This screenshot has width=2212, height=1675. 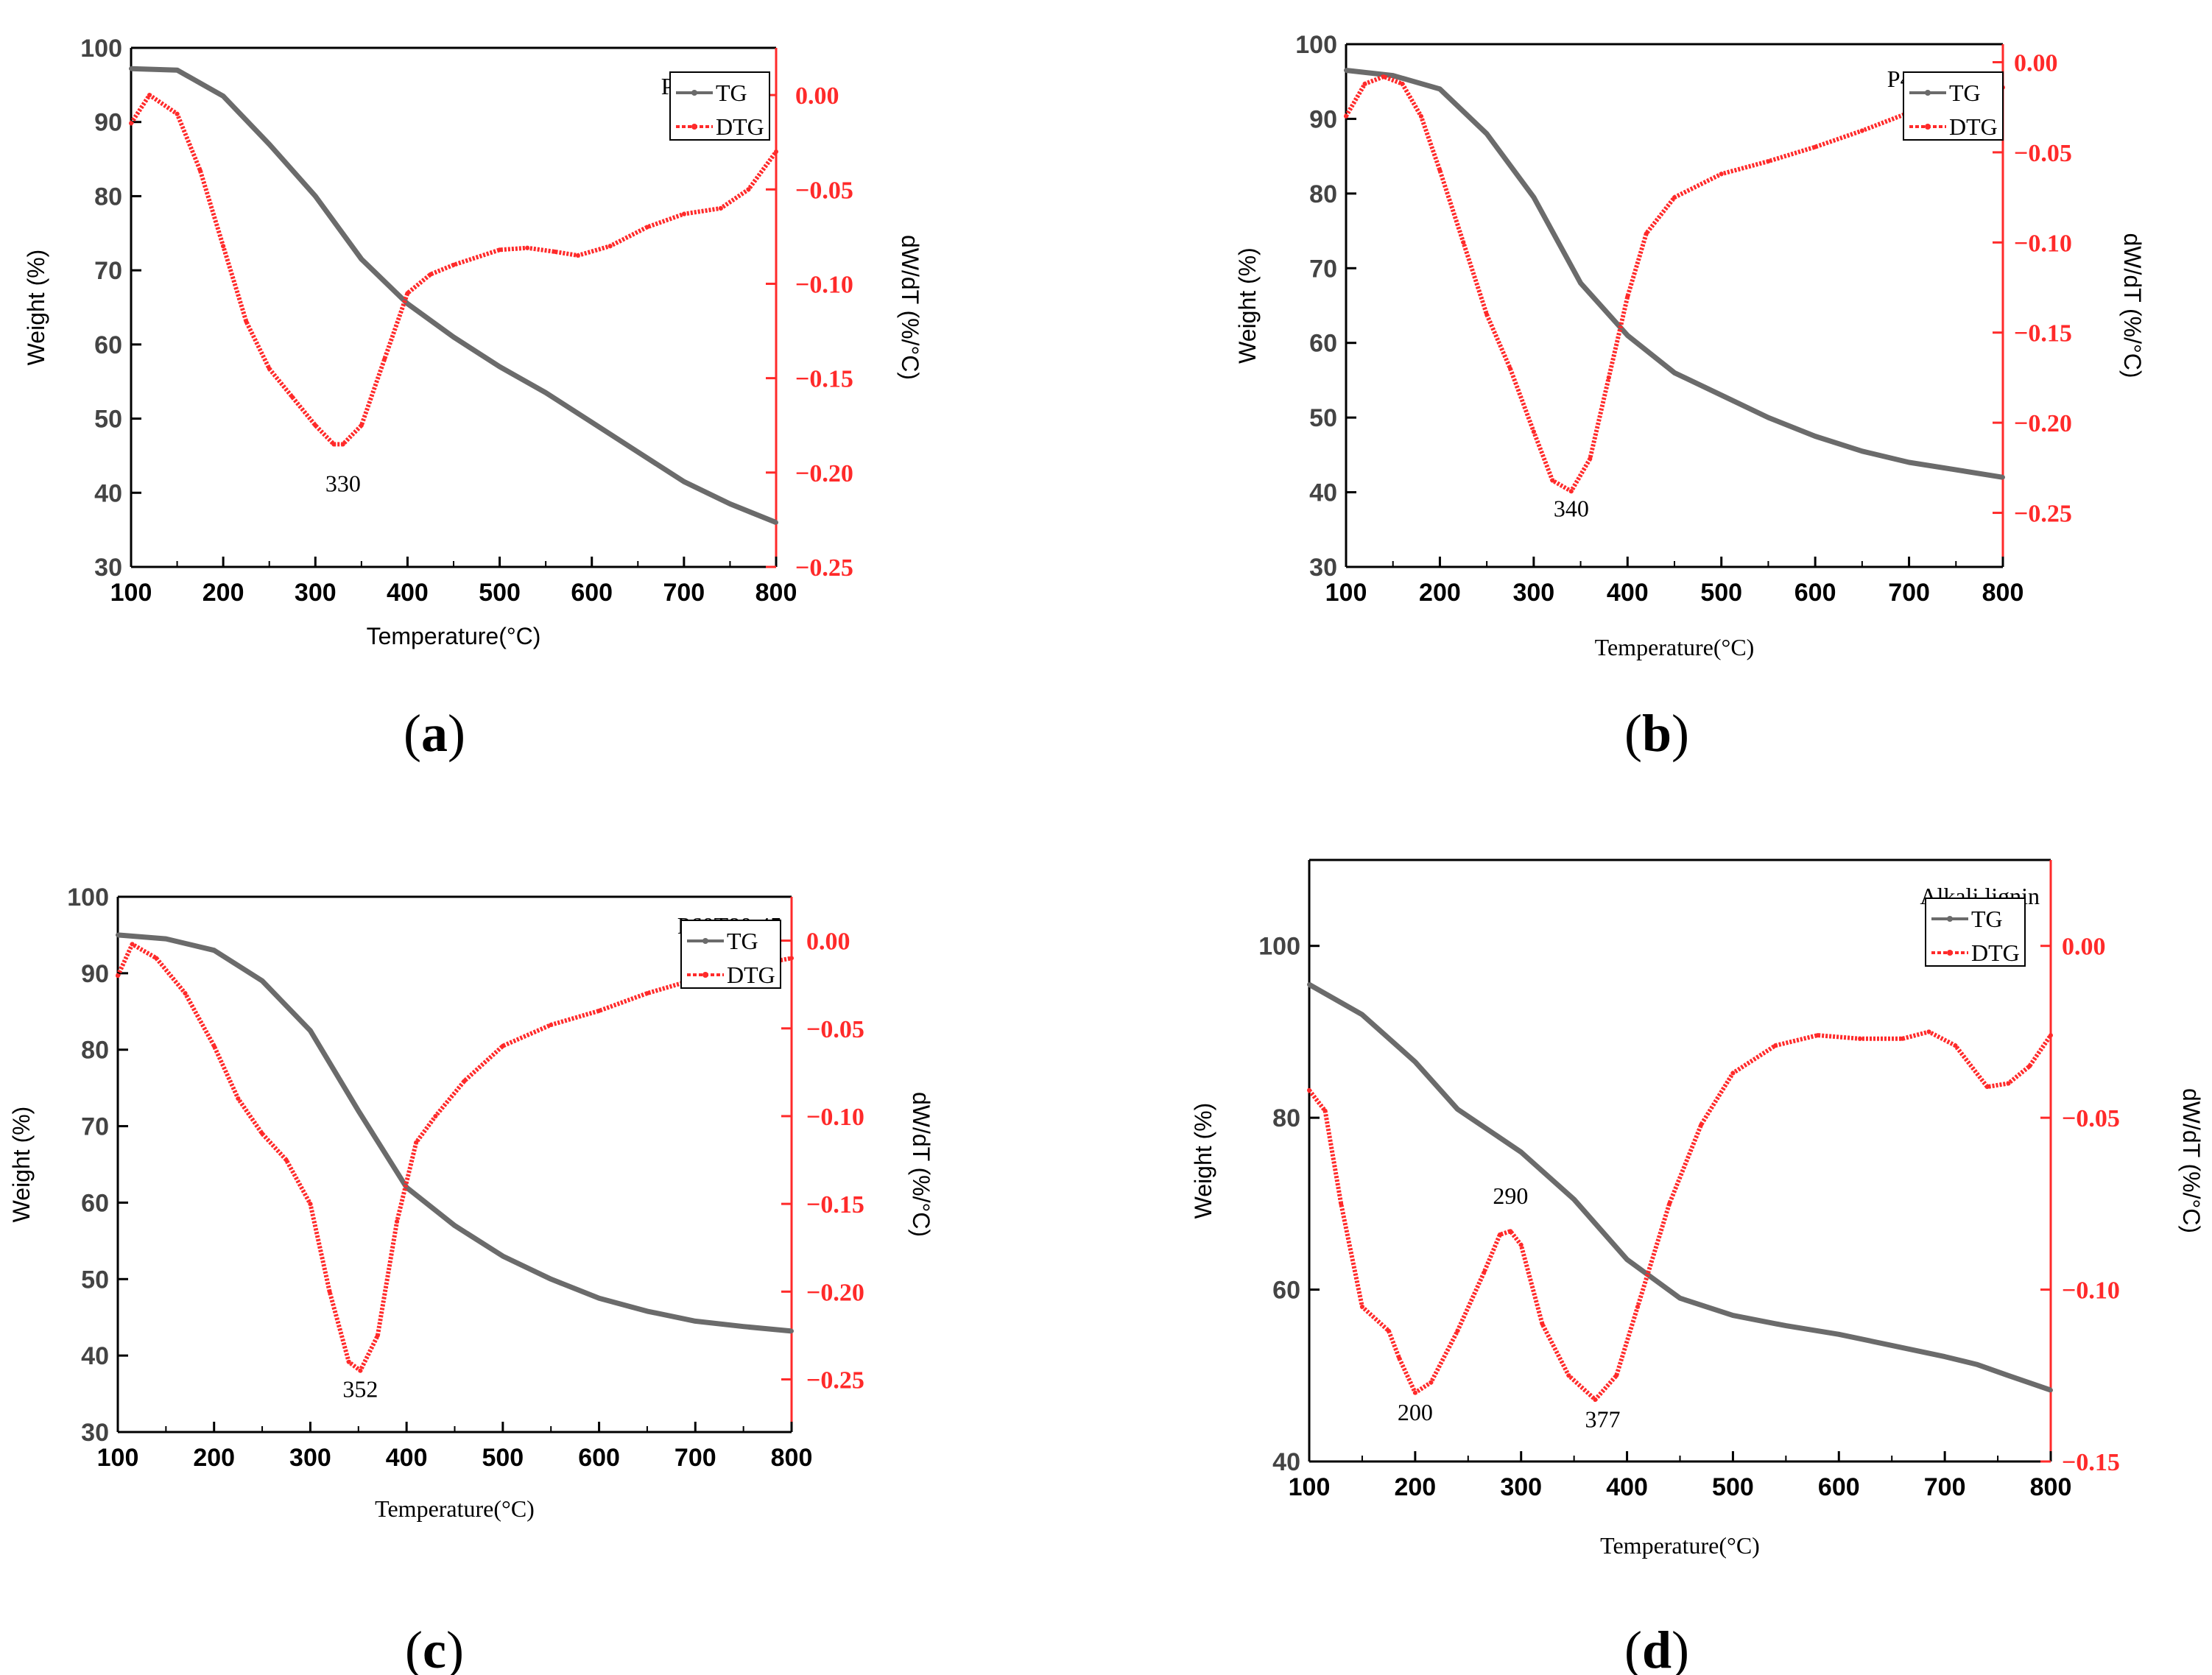 I want to click on y-left-tick-label: 60, so click(x=108, y=345).